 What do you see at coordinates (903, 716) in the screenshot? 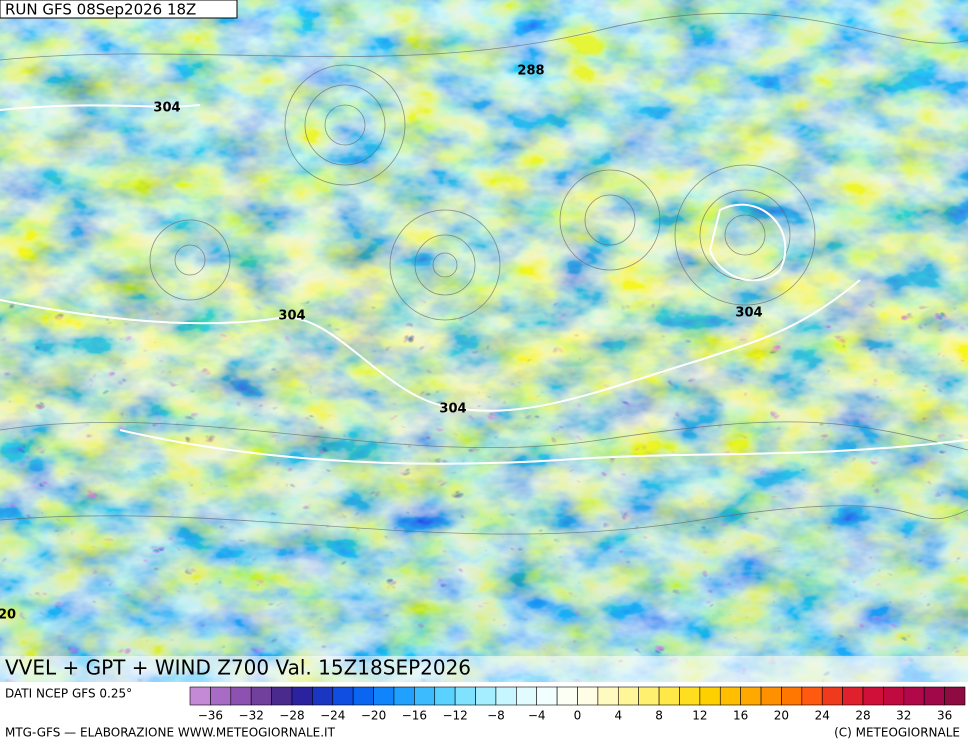
I see `colorbar-tick-label: 32` at bounding box center [903, 716].